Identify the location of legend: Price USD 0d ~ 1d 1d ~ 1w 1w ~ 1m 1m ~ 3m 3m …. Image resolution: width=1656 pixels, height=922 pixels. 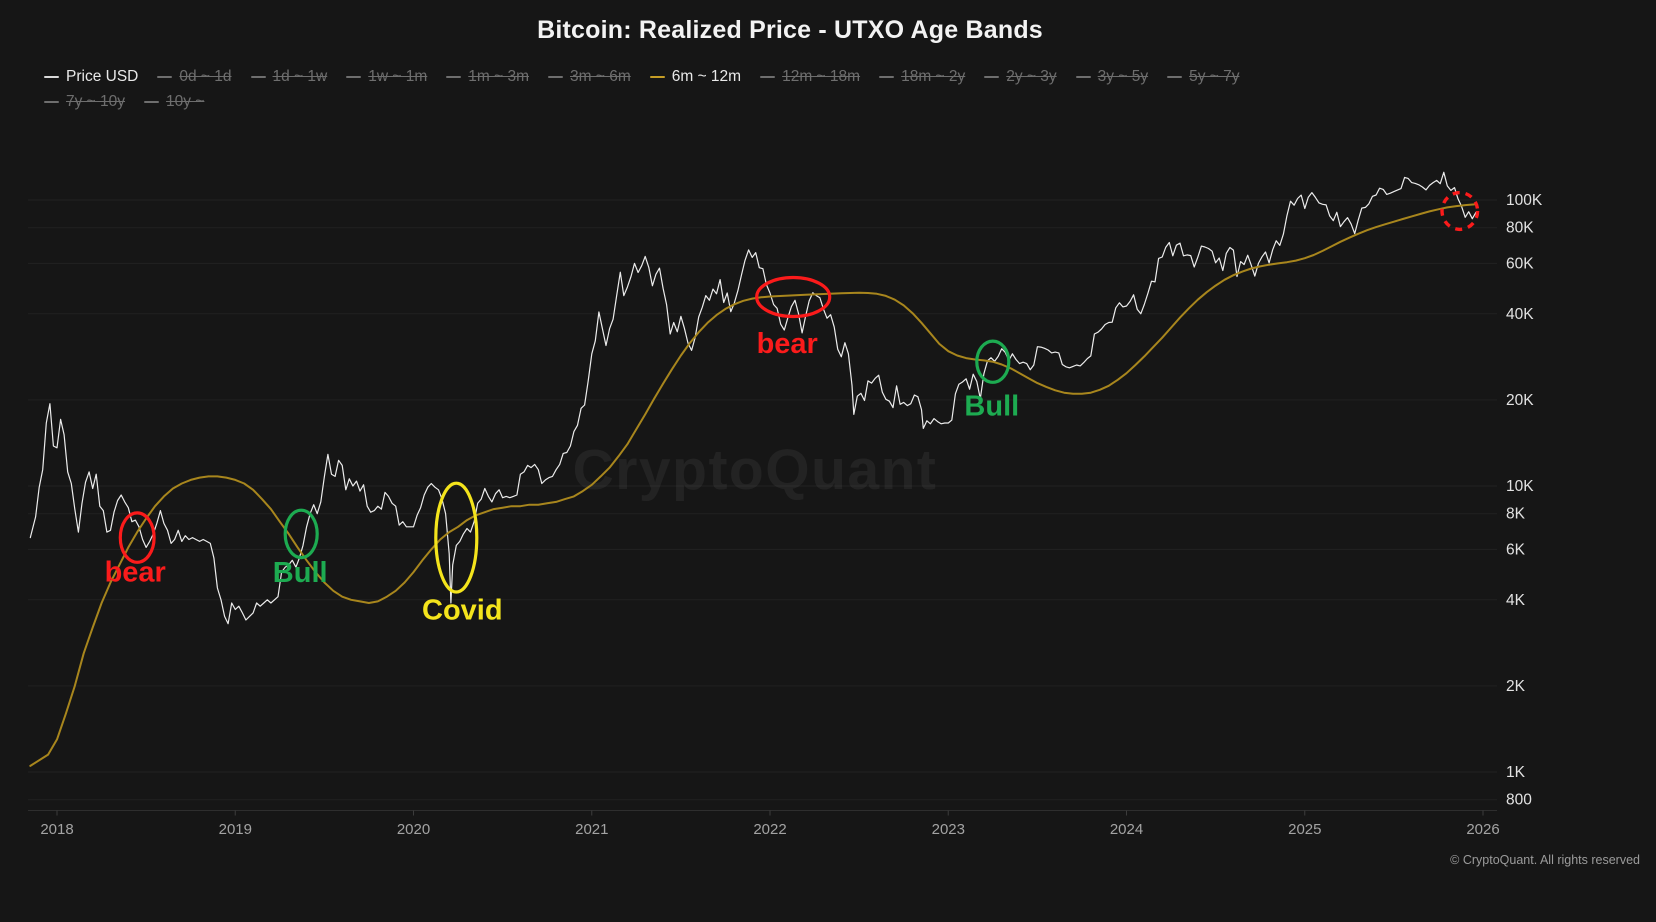
(804, 89).